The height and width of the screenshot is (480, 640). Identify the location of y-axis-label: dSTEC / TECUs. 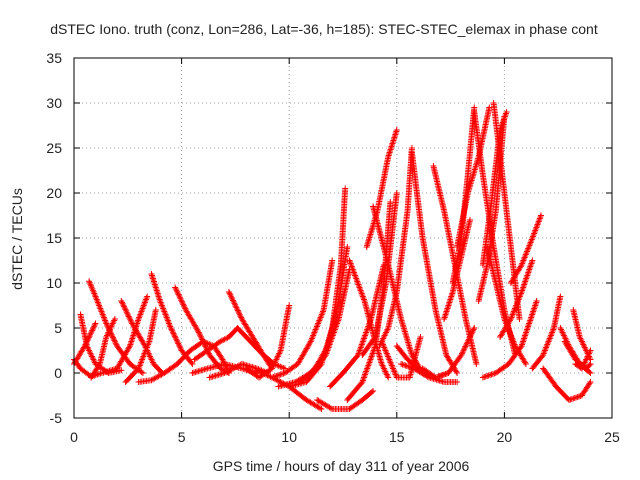
(17, 239).